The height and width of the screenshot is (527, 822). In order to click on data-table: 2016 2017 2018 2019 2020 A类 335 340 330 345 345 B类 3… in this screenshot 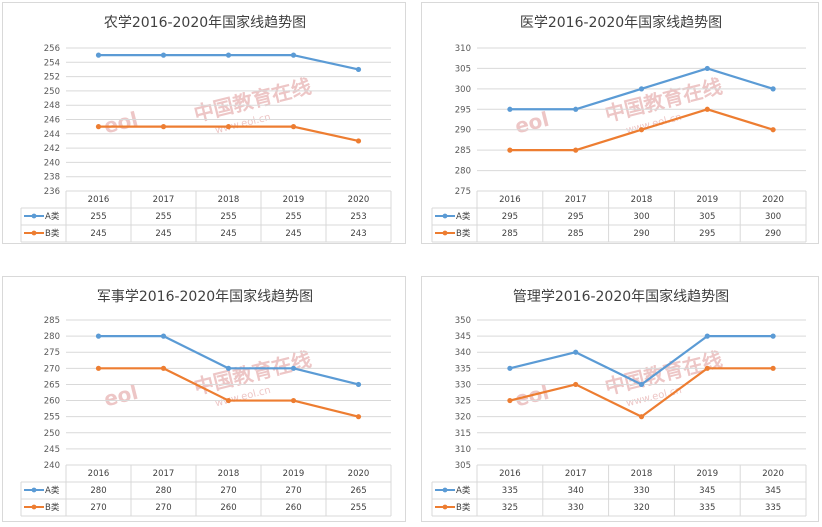, I will do `click(619, 491)`.